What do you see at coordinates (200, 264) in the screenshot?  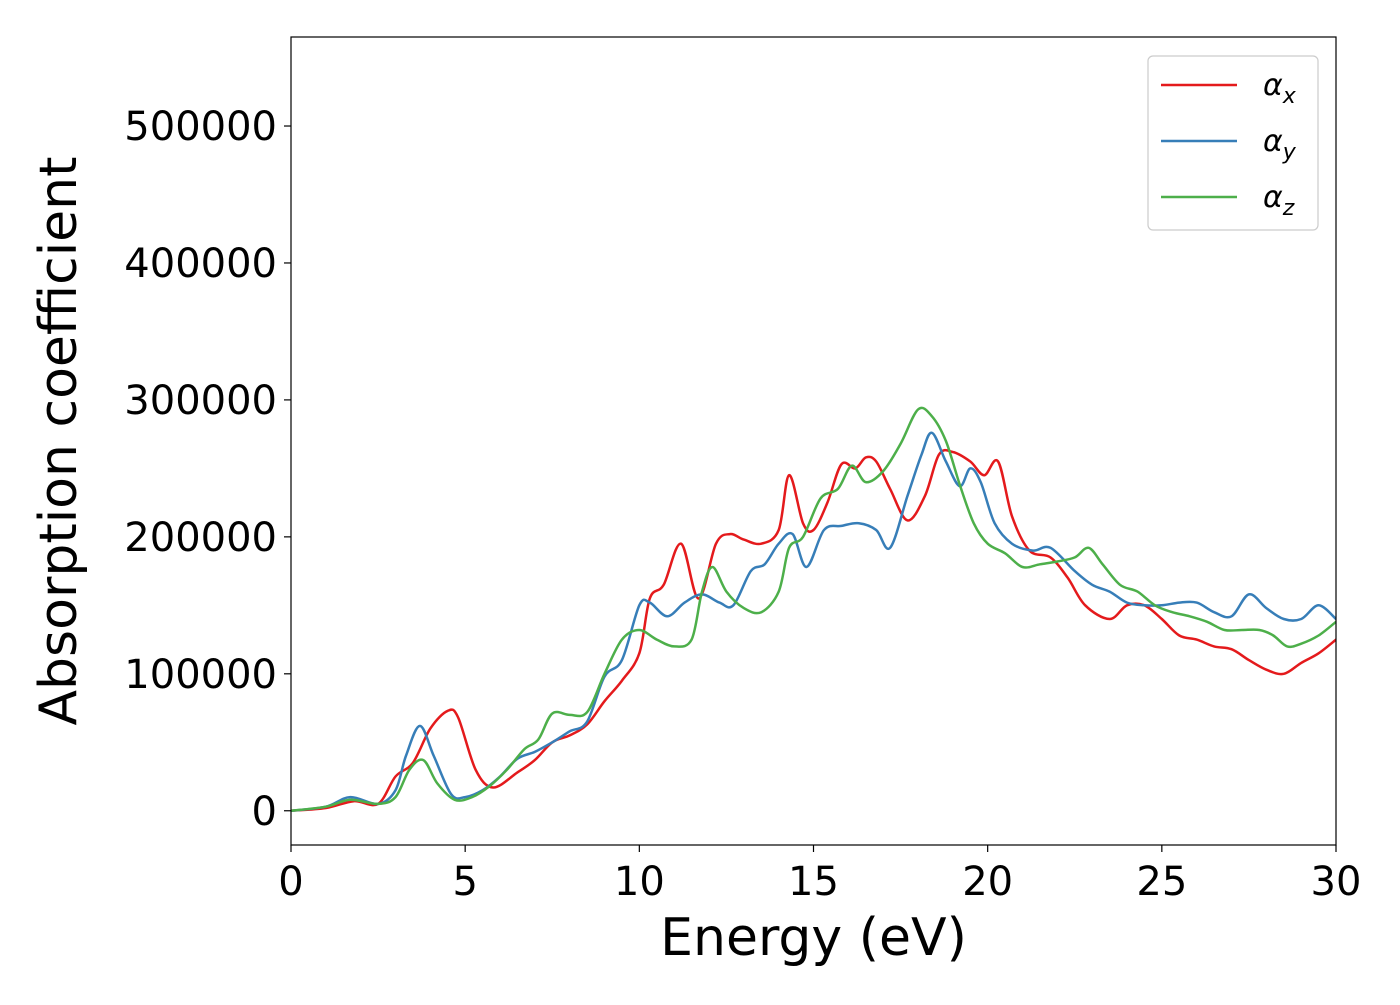 I see `y-tick-label: 400000` at bounding box center [200, 264].